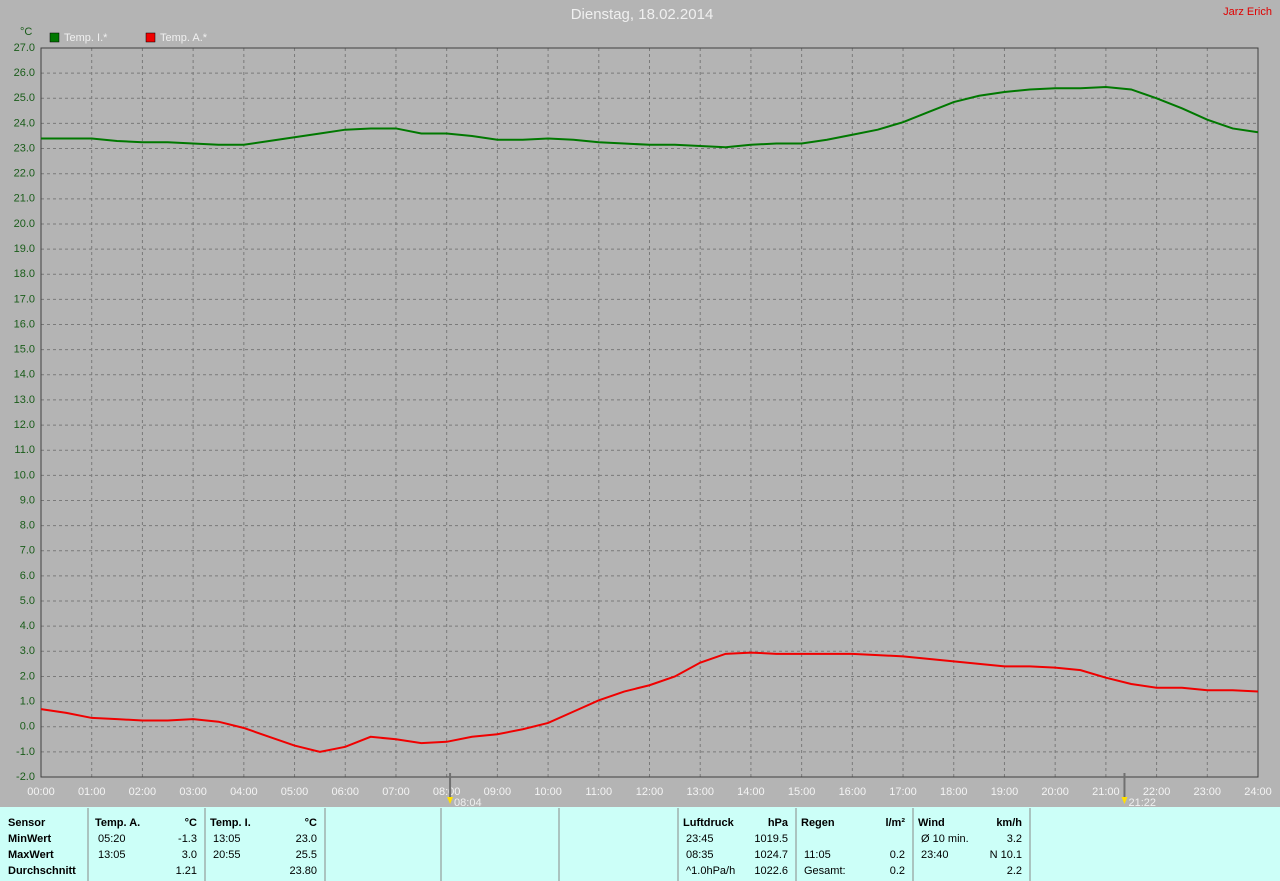 This screenshot has width=1280, height=881. What do you see at coordinates (24, 400) in the screenshot?
I see `y-tick-label: 13.0` at bounding box center [24, 400].